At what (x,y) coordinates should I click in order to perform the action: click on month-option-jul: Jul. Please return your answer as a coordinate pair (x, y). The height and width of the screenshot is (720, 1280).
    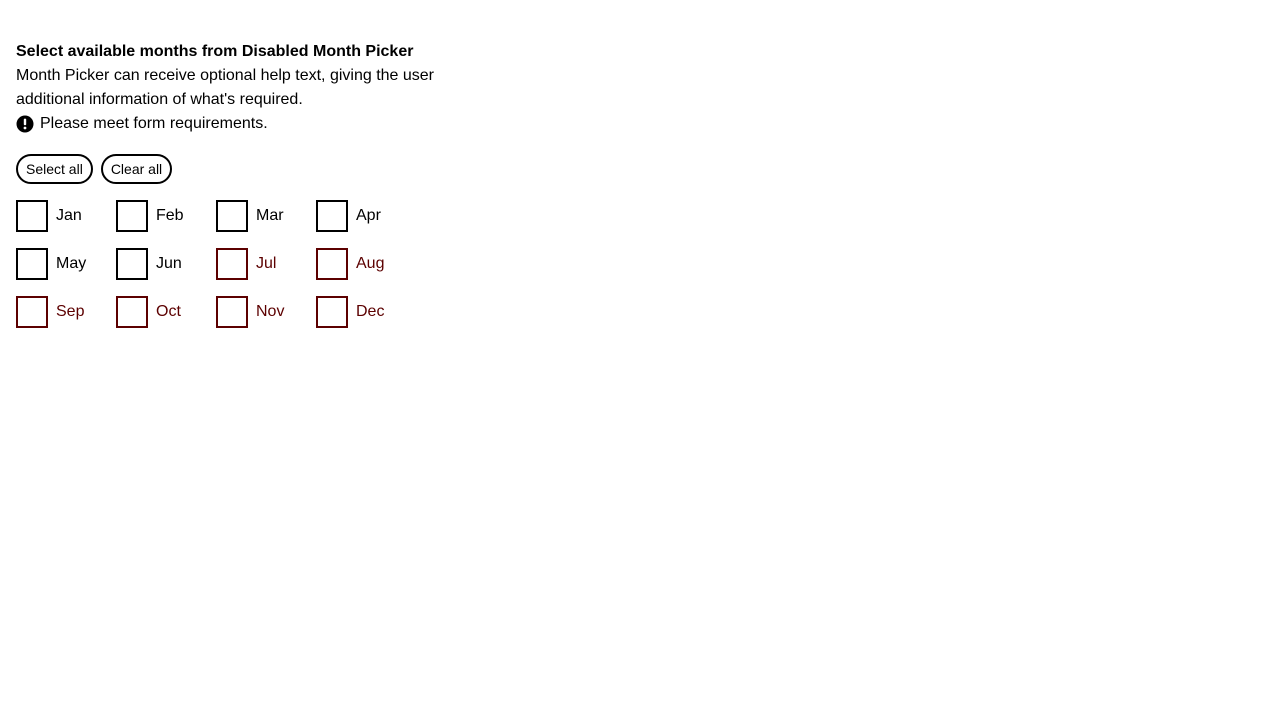
    Looking at the image, I should click on (266, 264).